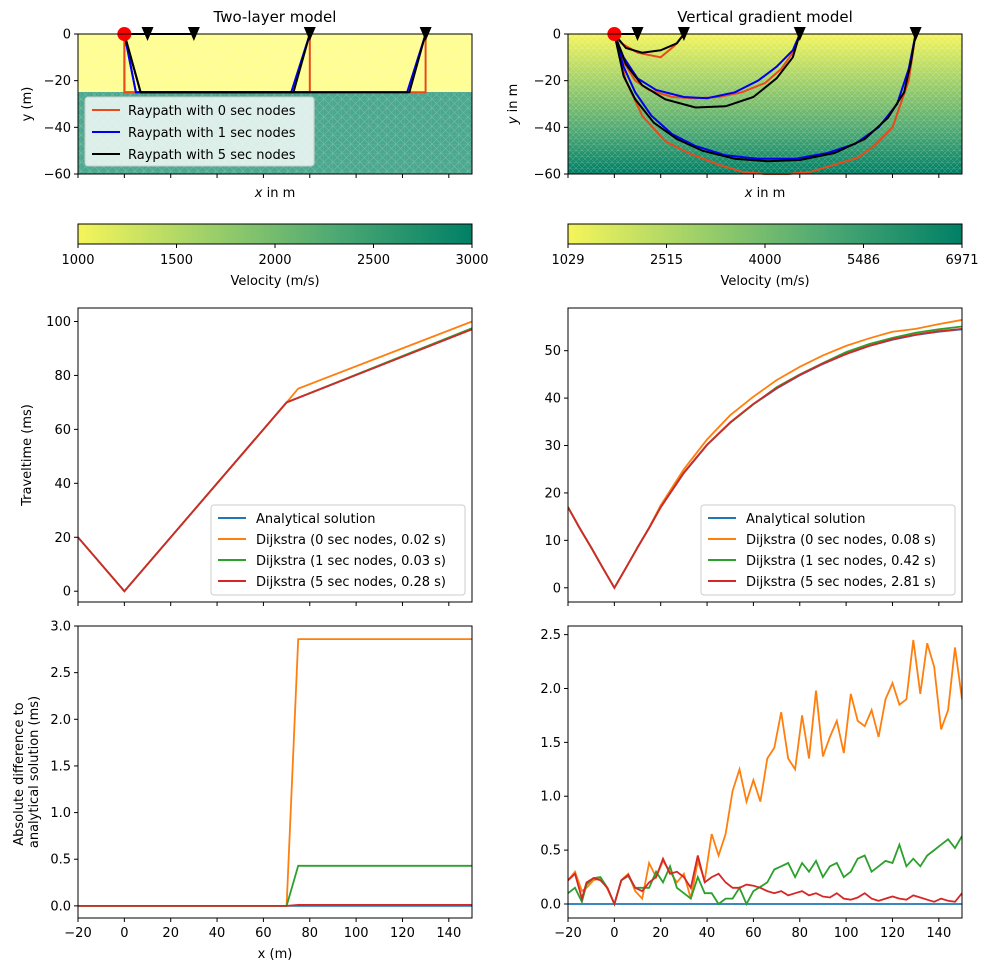 The image size is (989, 971). Describe the element at coordinates (764, 260) in the screenshot. I see `colorbar-tick-label: 4000` at that location.